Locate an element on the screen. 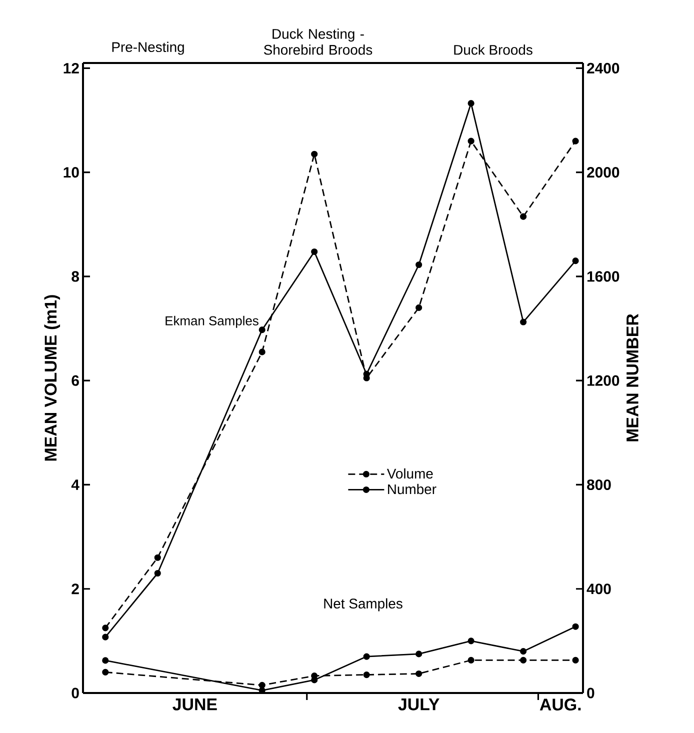  y2-tick-label: 400 is located at coordinates (598, 589).